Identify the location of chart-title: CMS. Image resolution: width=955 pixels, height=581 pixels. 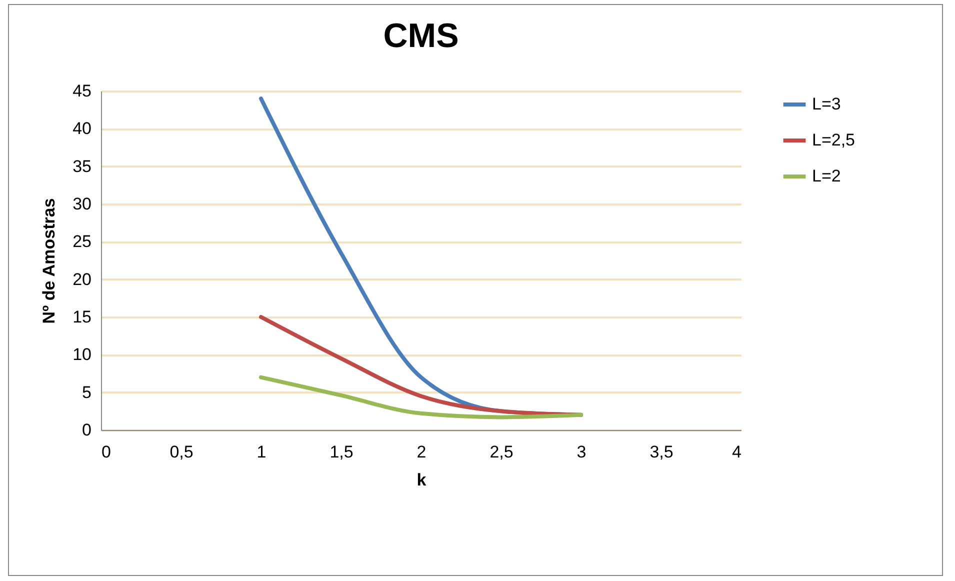
(421, 36).